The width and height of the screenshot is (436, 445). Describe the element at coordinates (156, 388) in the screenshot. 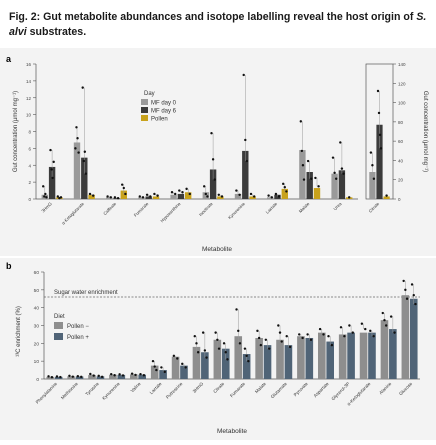

I see `x-tick-label: Lactate` at that location.